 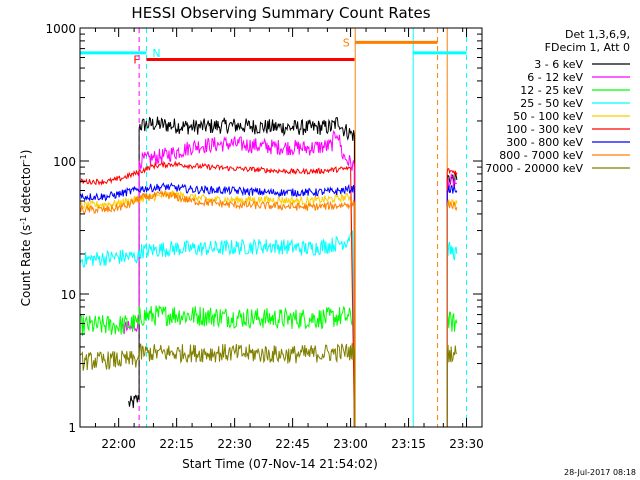 I want to click on legend-header-2: FDecim 1, Att 0, so click(x=587, y=47).